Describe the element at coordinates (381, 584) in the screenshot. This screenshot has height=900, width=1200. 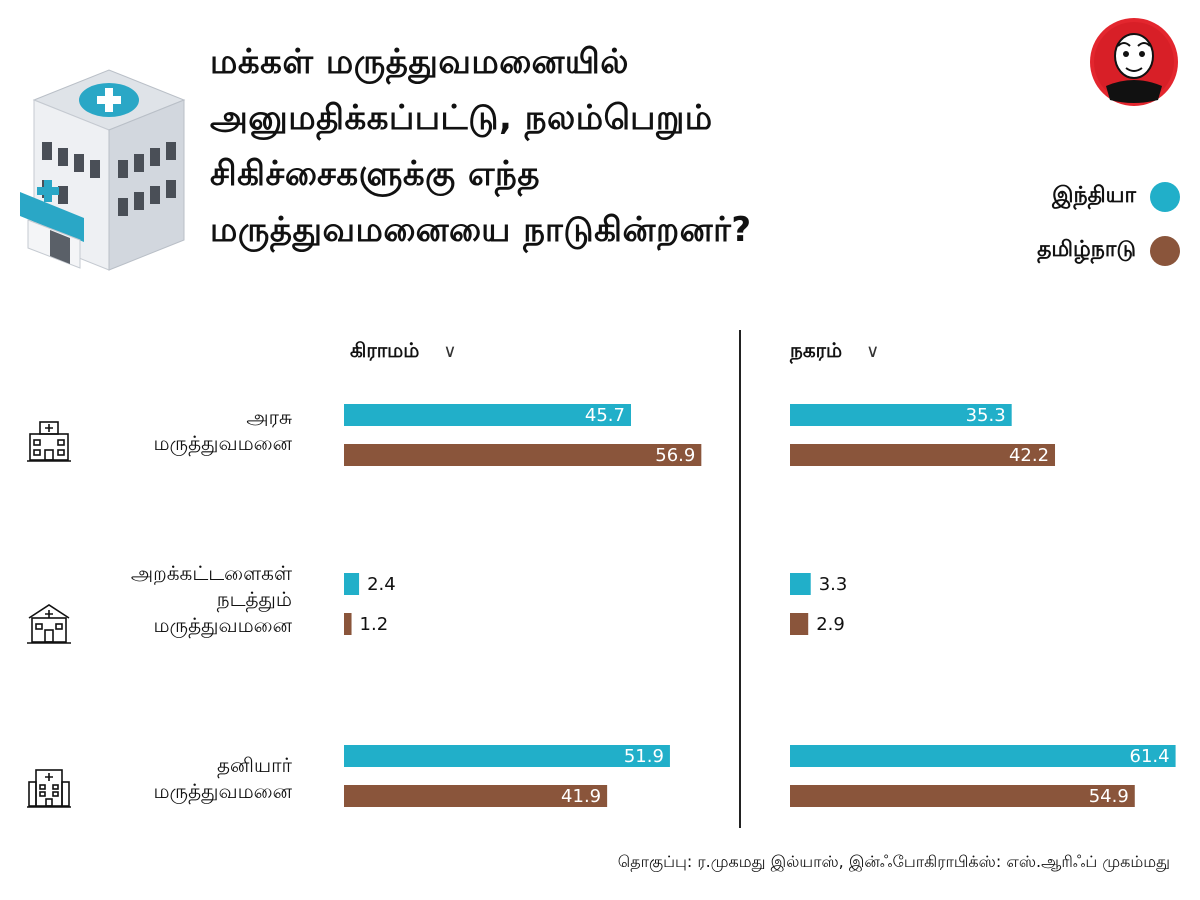
I see `bar-value-label: 2.4` at that location.